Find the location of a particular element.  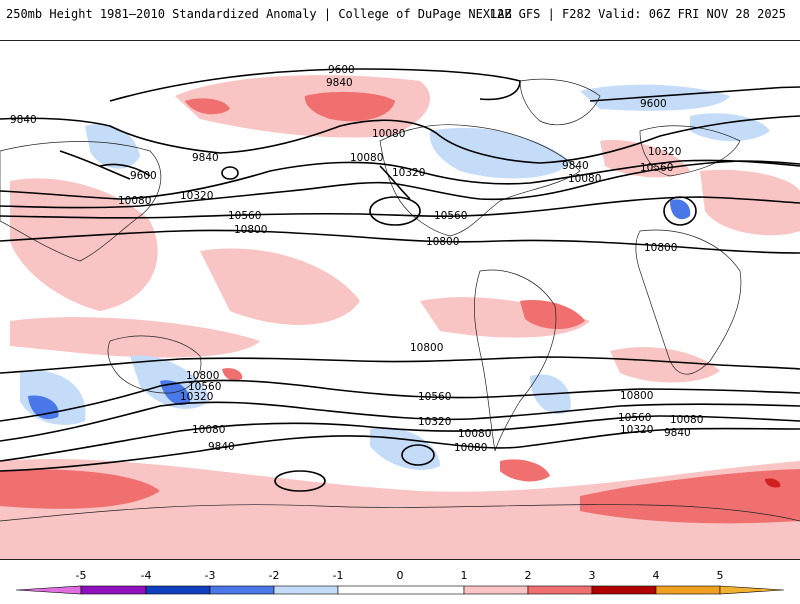

colorbar-segments is located at coordinates (400, 590).